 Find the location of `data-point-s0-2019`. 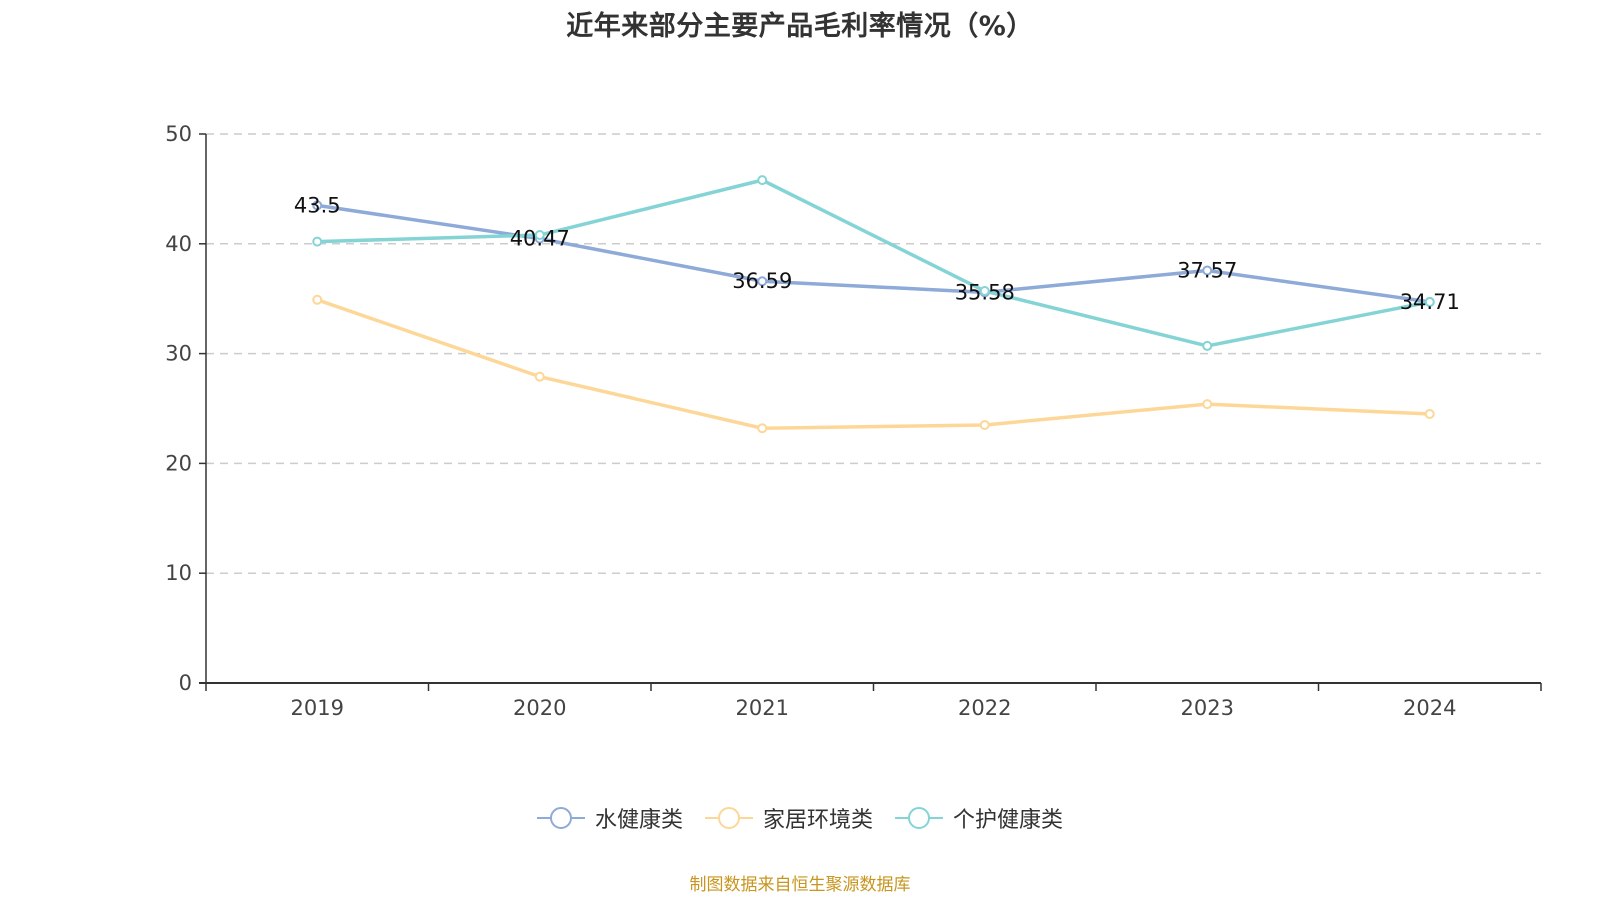

data-point-s0-2019 is located at coordinates (317, 205).